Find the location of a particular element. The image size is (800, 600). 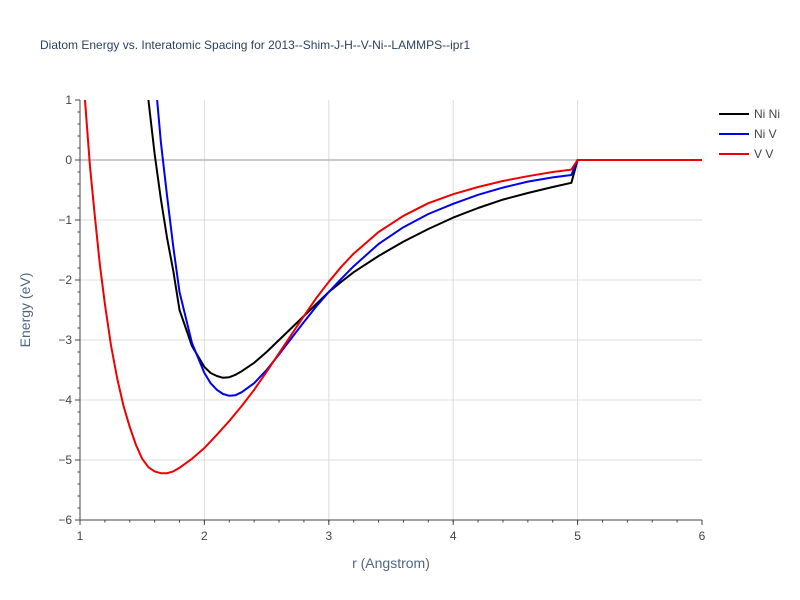

x-axis-title: r (Angstrom) is located at coordinates (391, 563).